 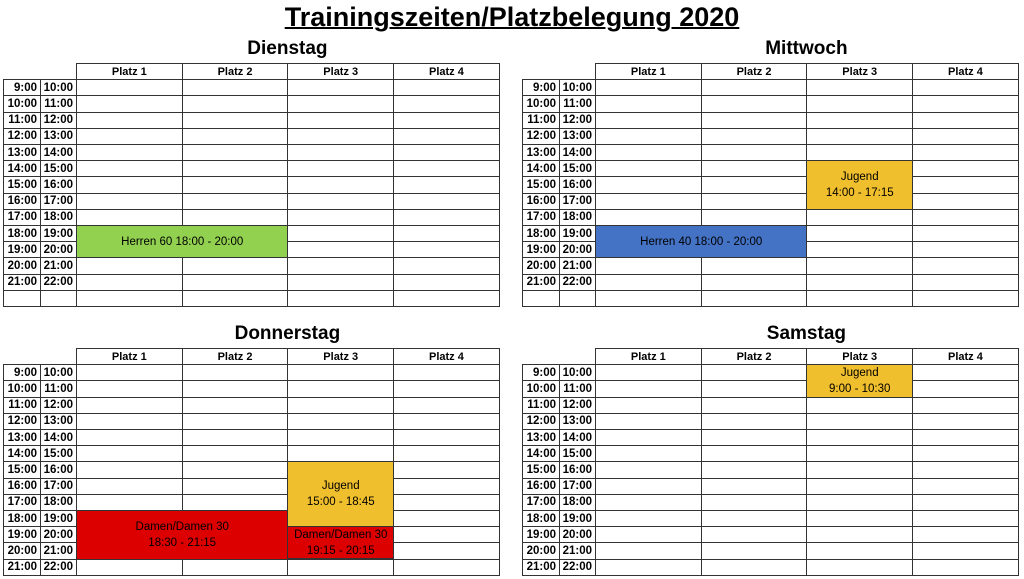 What do you see at coordinates (577, 421) in the screenshot?
I see `slot-end-time: 13:00` at bounding box center [577, 421].